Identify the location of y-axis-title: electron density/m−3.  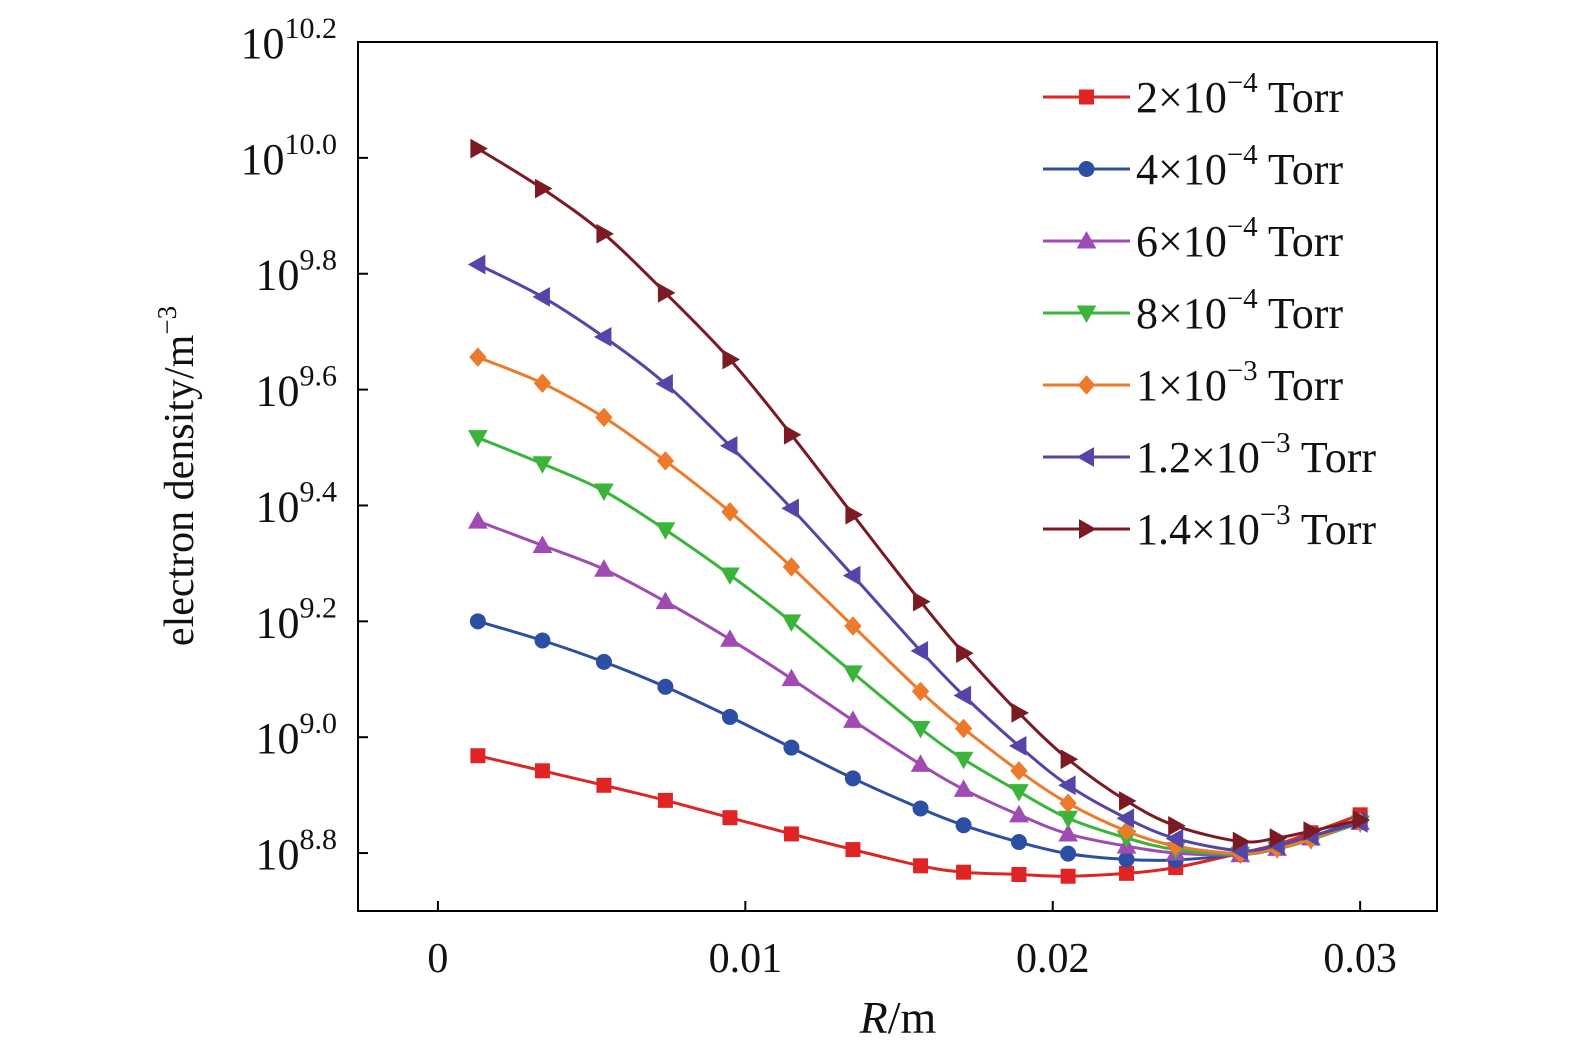
(177, 476).